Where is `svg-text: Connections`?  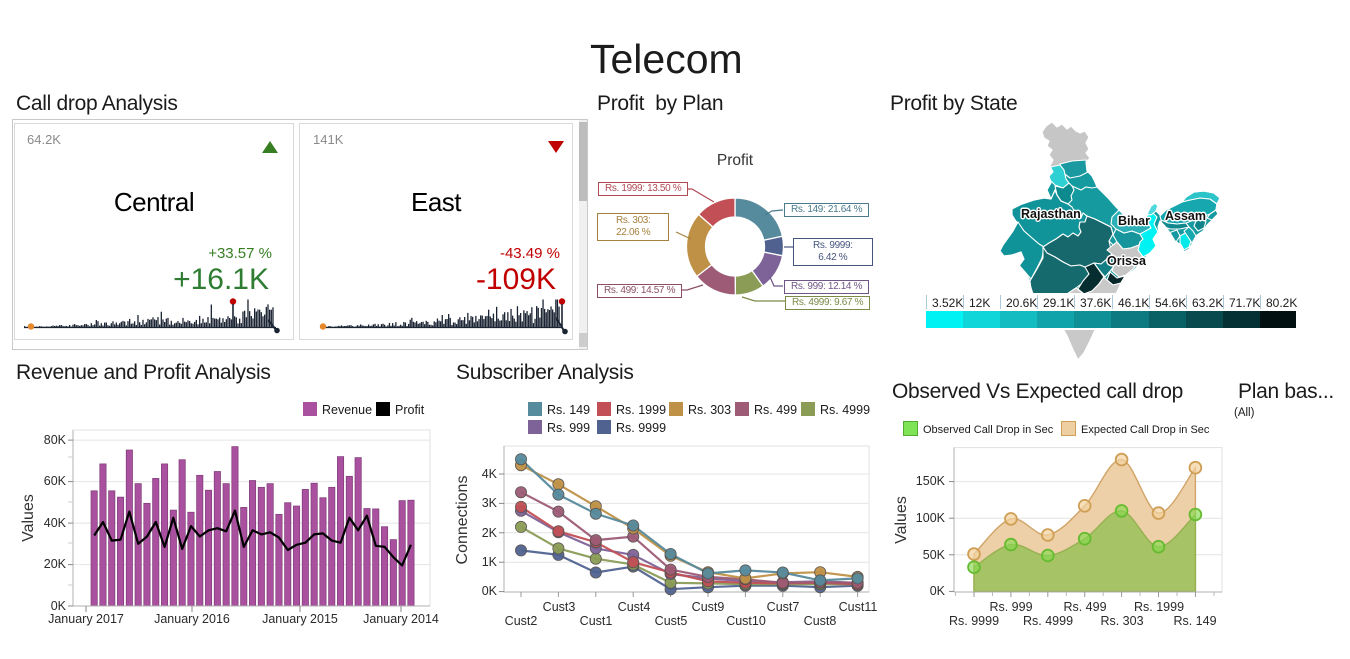 svg-text: Connections is located at coordinates (462, 520).